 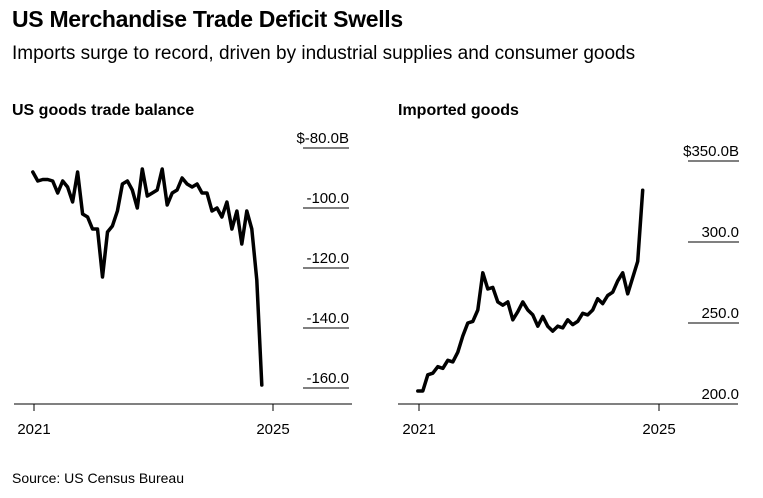 I want to click on imported-goods-ytick-label: 300.0, so click(x=720, y=232).